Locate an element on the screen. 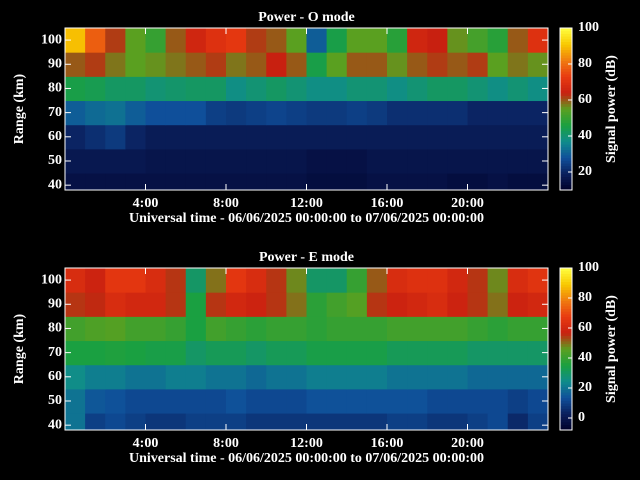 This screenshot has height=480, width=640. x-tick-label: 16:00 is located at coordinates (387, 203).